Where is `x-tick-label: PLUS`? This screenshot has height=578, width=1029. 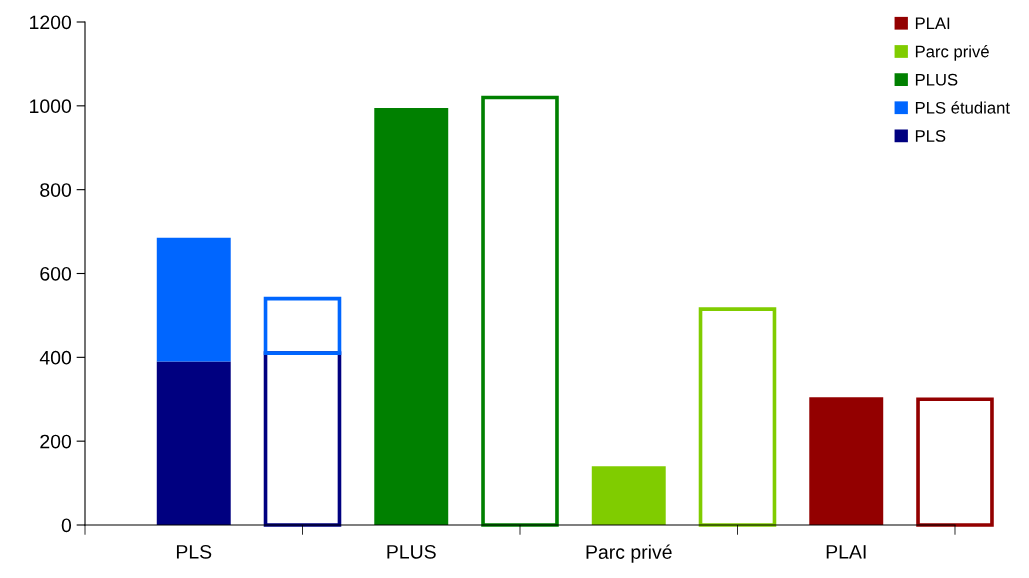 x-tick-label: PLUS is located at coordinates (411, 551).